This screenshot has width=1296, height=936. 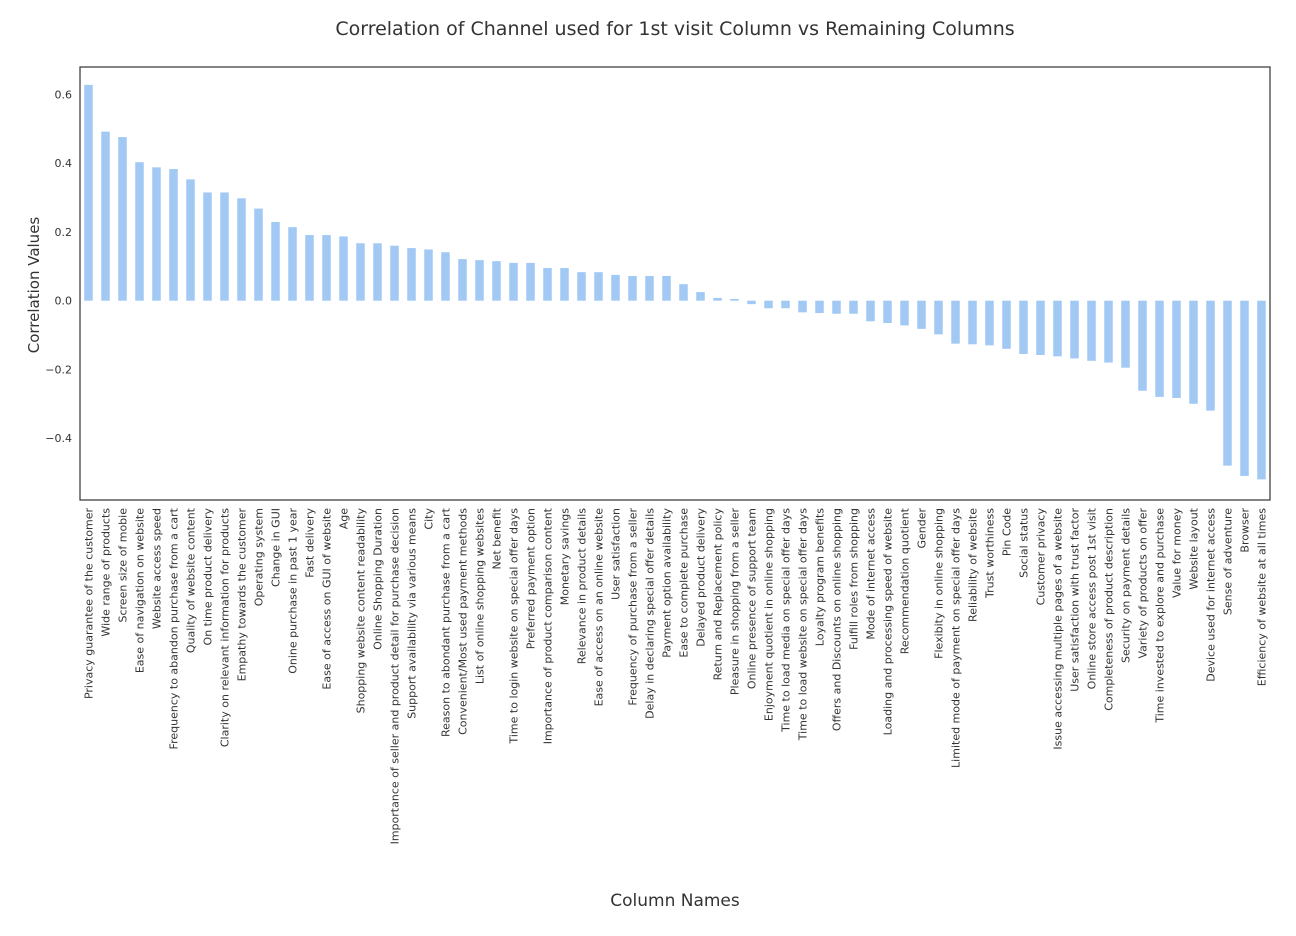 What do you see at coordinates (1092, 598) in the screenshot?
I see `x-tick-label: Online store access post 1st visit` at bounding box center [1092, 598].